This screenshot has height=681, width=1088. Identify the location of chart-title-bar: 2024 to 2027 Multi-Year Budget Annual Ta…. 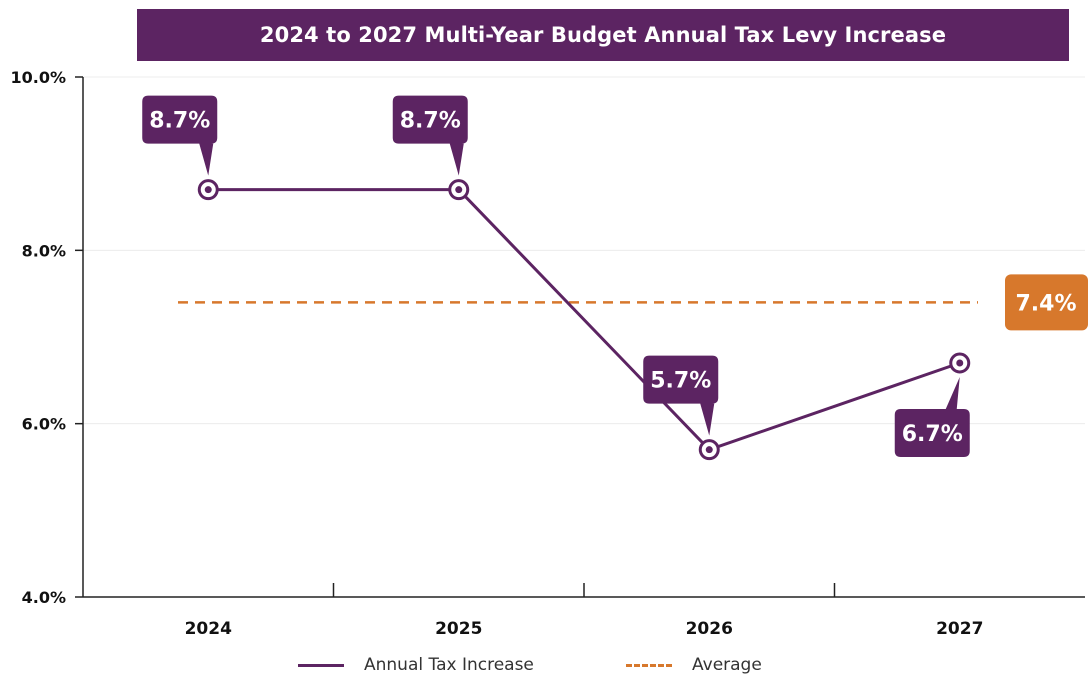
(603, 35).